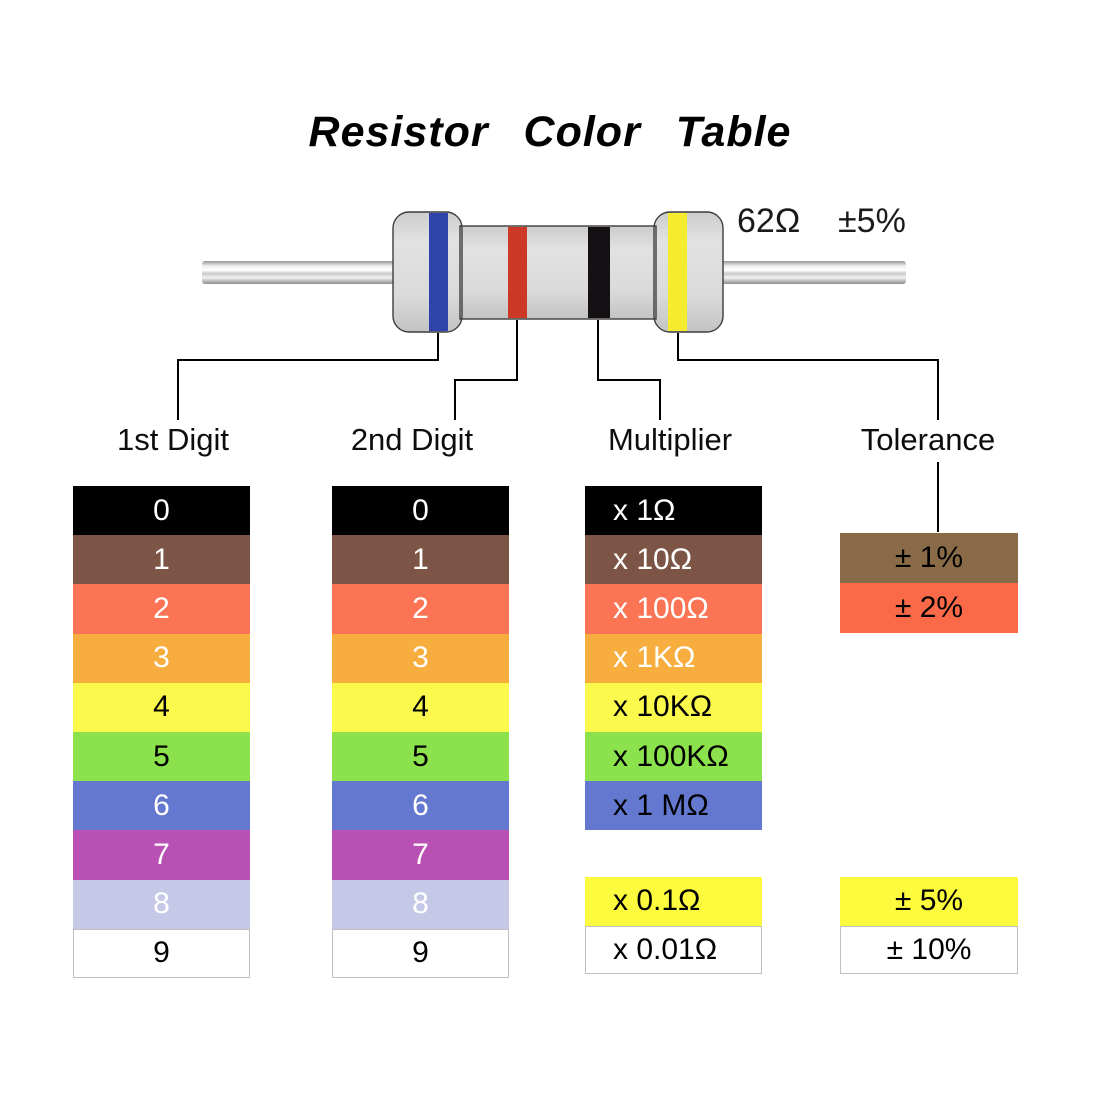  Describe the element at coordinates (929, 608) in the screenshot. I see `color-table-row: ± 2%` at that location.